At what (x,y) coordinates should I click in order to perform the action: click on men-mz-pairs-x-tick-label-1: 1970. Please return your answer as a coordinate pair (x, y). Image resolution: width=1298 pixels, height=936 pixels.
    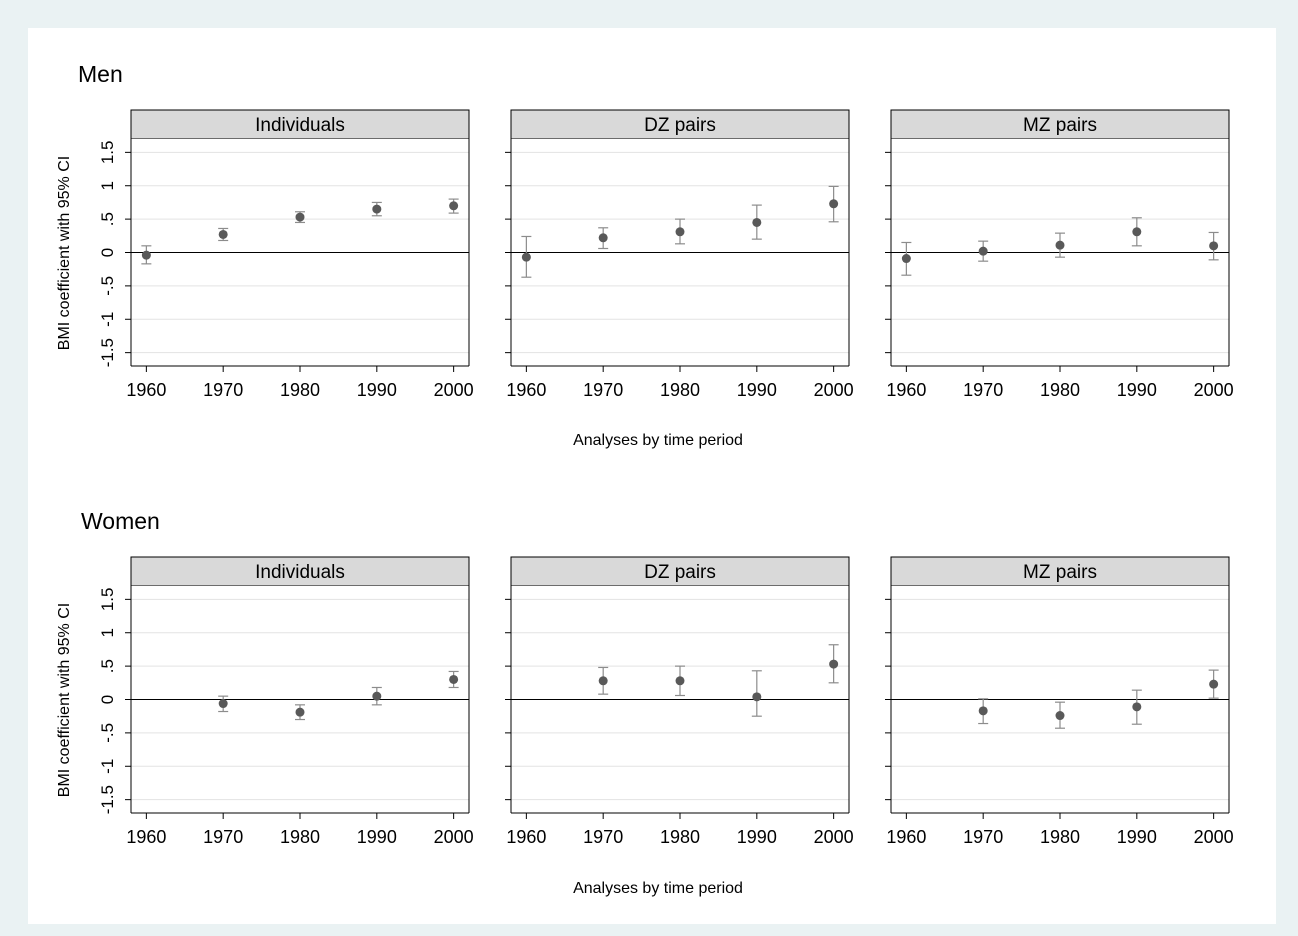
    Looking at the image, I should click on (983, 390).